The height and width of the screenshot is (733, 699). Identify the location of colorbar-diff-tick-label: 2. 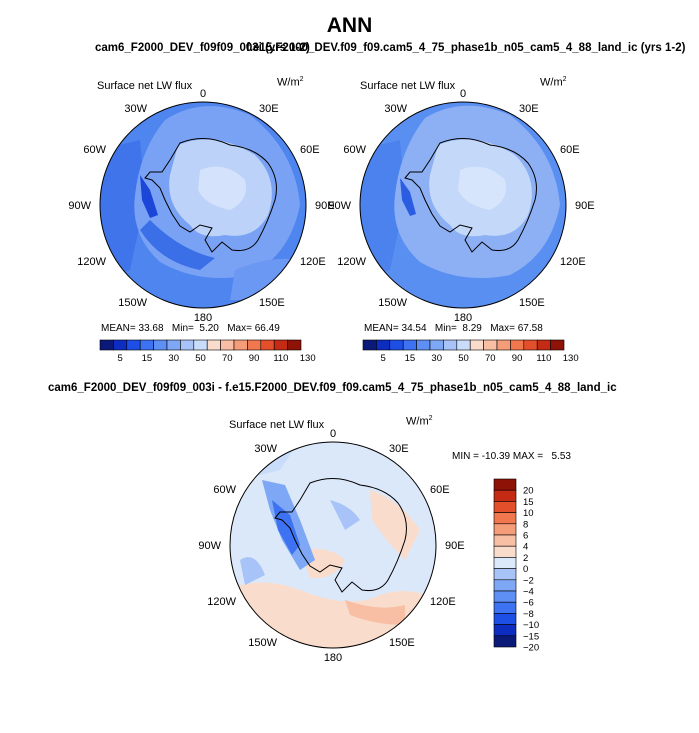
(525, 558).